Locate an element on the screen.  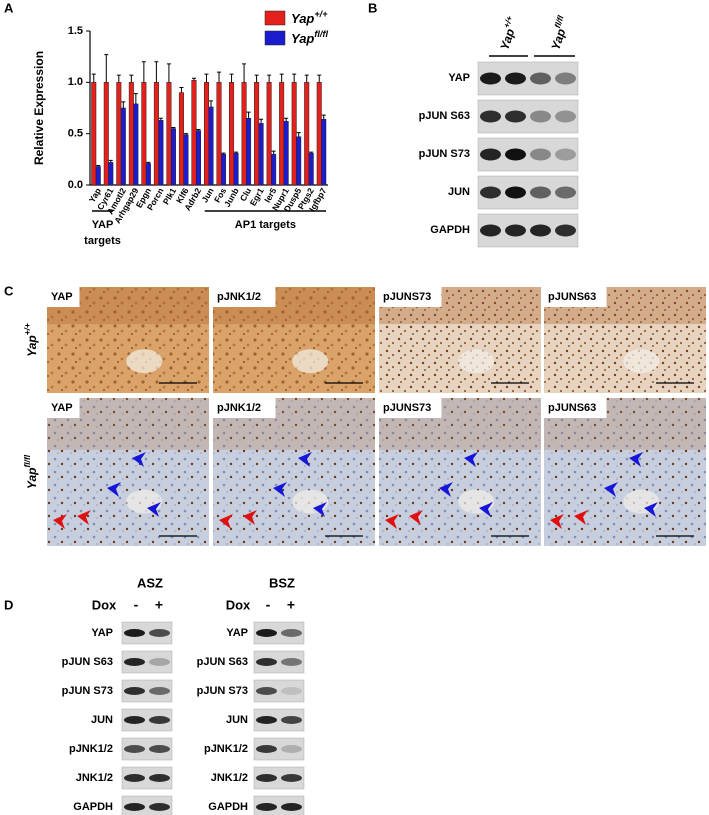
micrograph is located at coordinates (625, 472).